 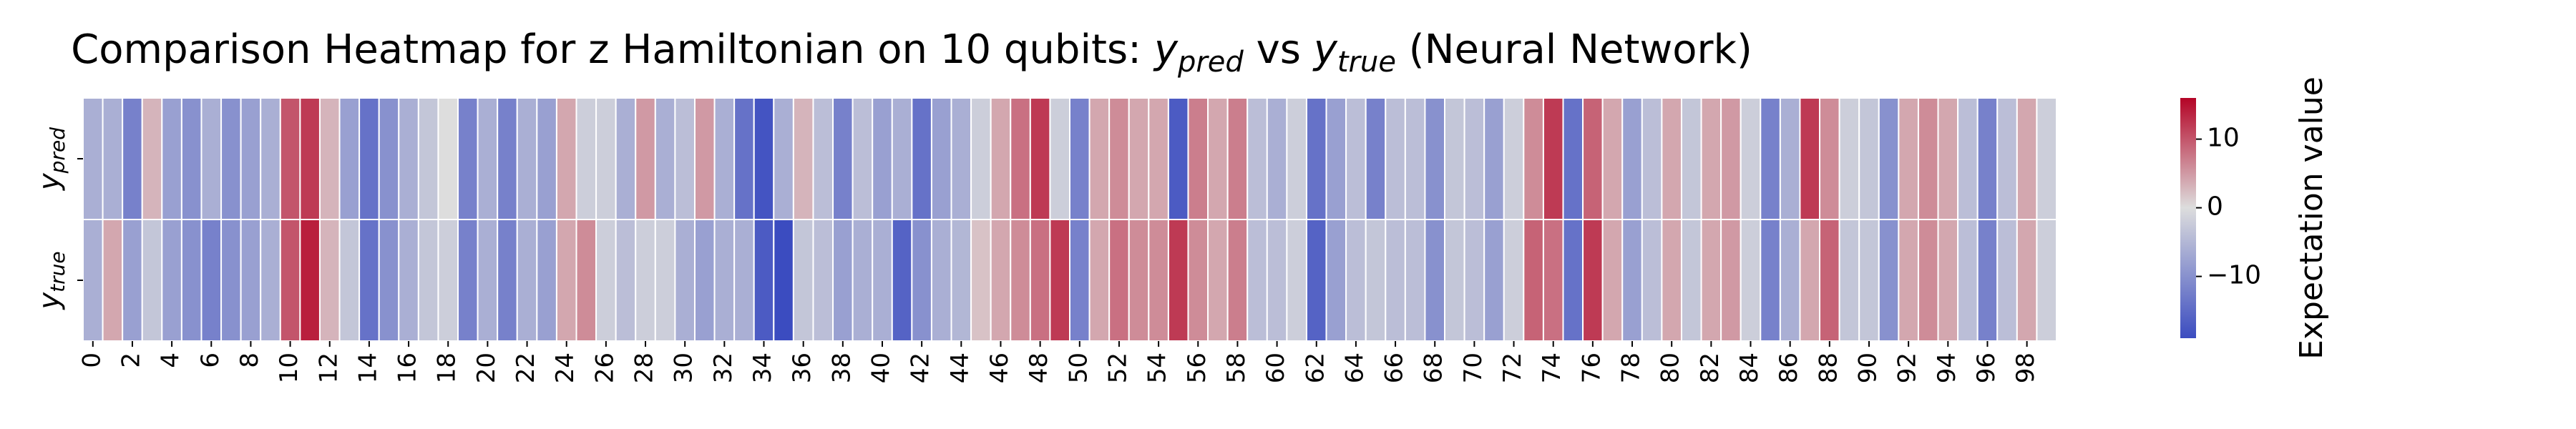 What do you see at coordinates (684, 367) in the screenshot?
I see `x-tick-label: 30` at bounding box center [684, 367].